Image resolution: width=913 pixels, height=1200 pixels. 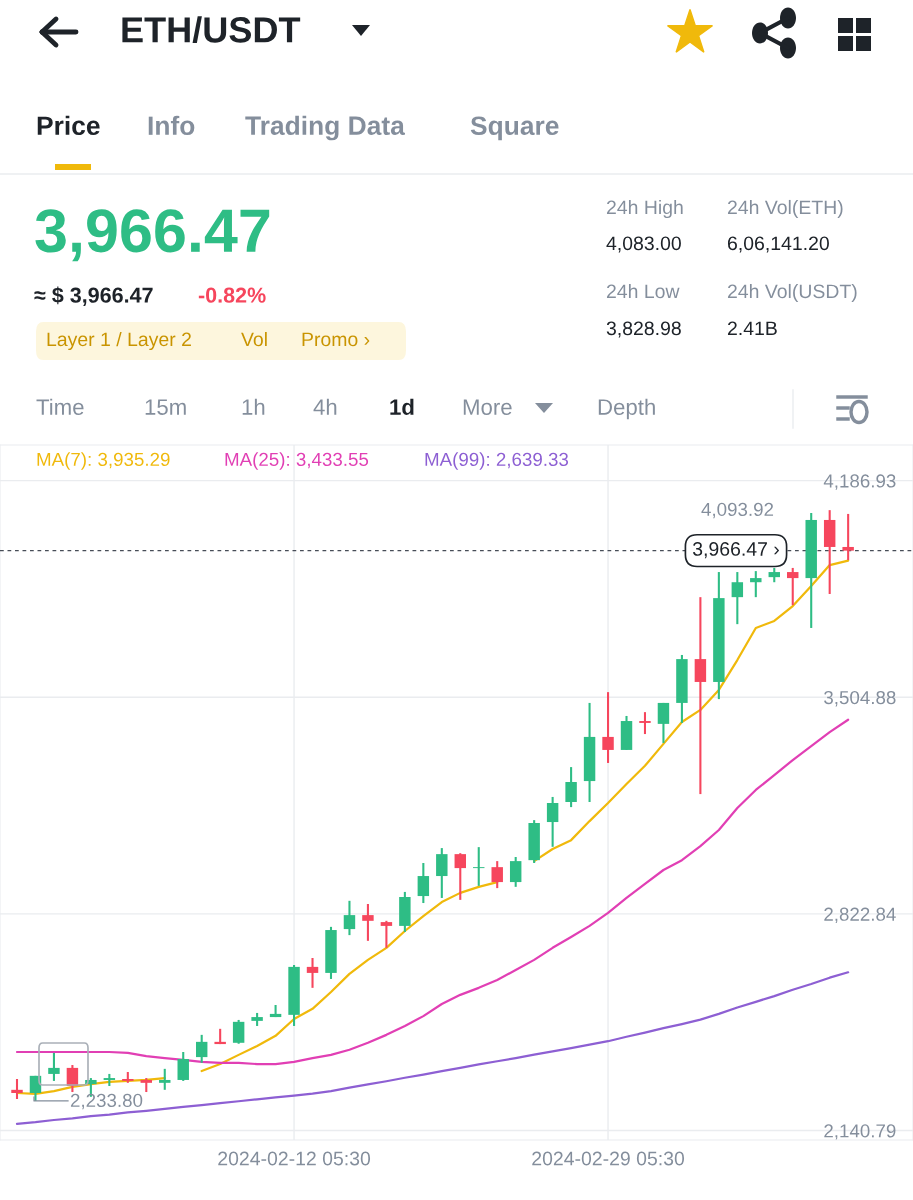 I want to click on text: 3,966.47, so click(x=152, y=235).